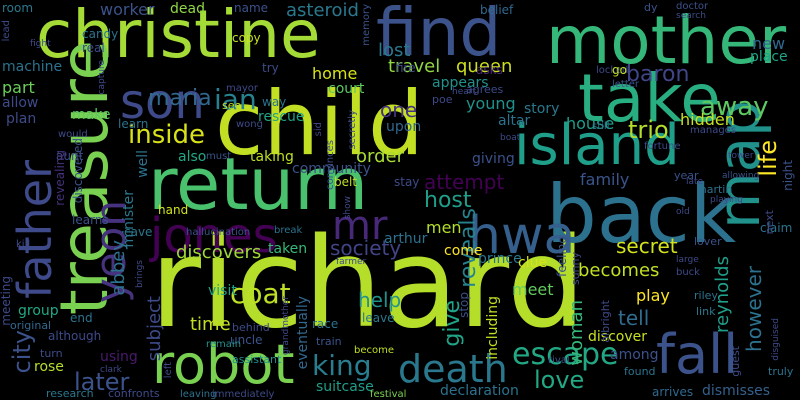 This screenshot has height=400, width=800. I want to click on word: sunny, so click(575, 269).